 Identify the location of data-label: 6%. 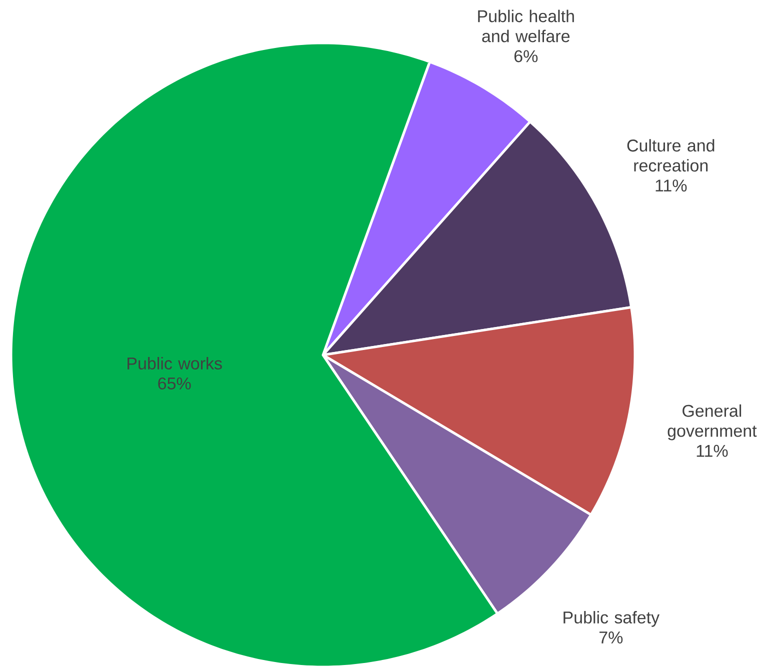
(526, 56).